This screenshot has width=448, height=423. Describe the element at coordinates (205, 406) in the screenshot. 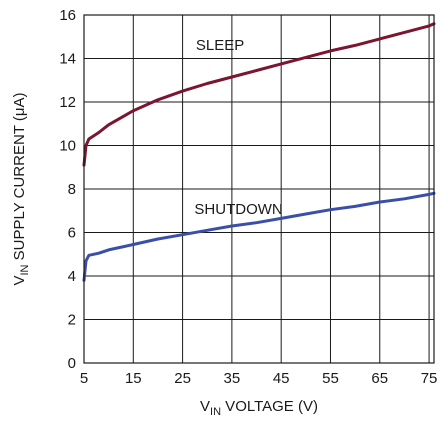

I see `x-axis-title-main: V` at that location.